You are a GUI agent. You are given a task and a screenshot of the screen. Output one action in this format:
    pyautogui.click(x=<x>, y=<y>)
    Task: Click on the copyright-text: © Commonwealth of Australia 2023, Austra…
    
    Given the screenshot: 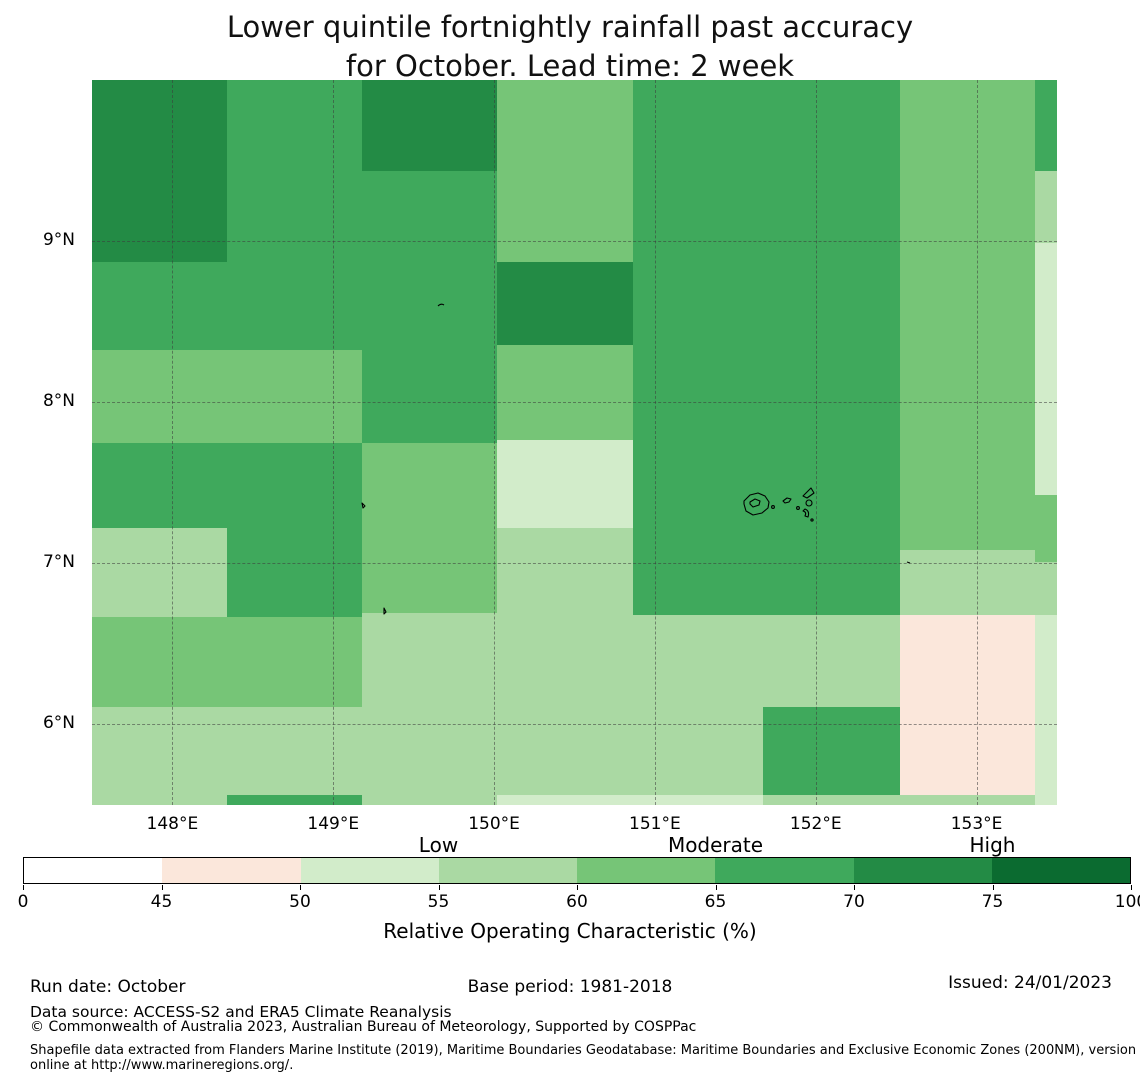 What is the action you would take?
    pyautogui.click(x=363, y=1027)
    